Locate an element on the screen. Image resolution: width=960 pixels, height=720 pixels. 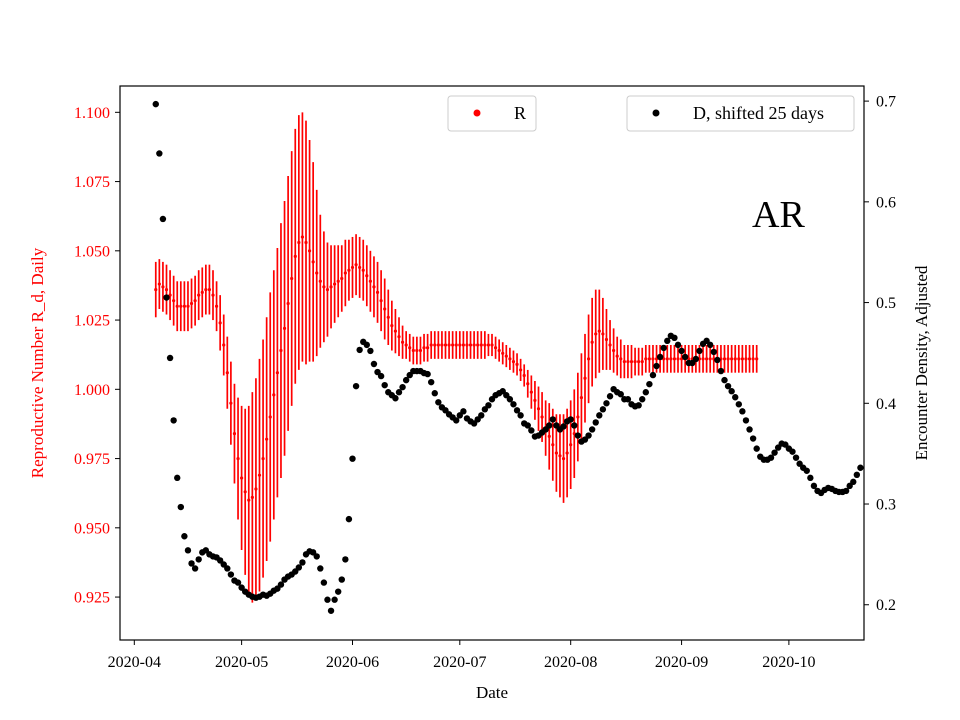
legend-r: R is located at coordinates (492, 113).